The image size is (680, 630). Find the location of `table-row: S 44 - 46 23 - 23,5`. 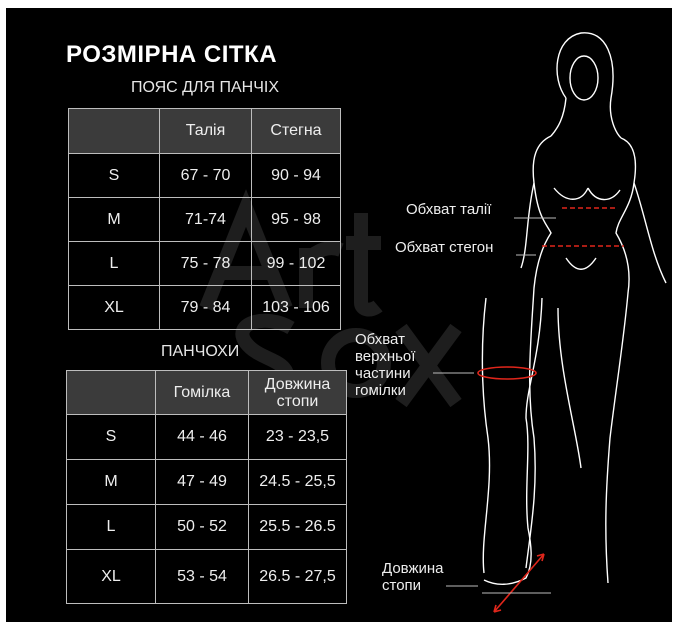

table-row: S 44 - 46 23 - 23,5 is located at coordinates (206, 437).